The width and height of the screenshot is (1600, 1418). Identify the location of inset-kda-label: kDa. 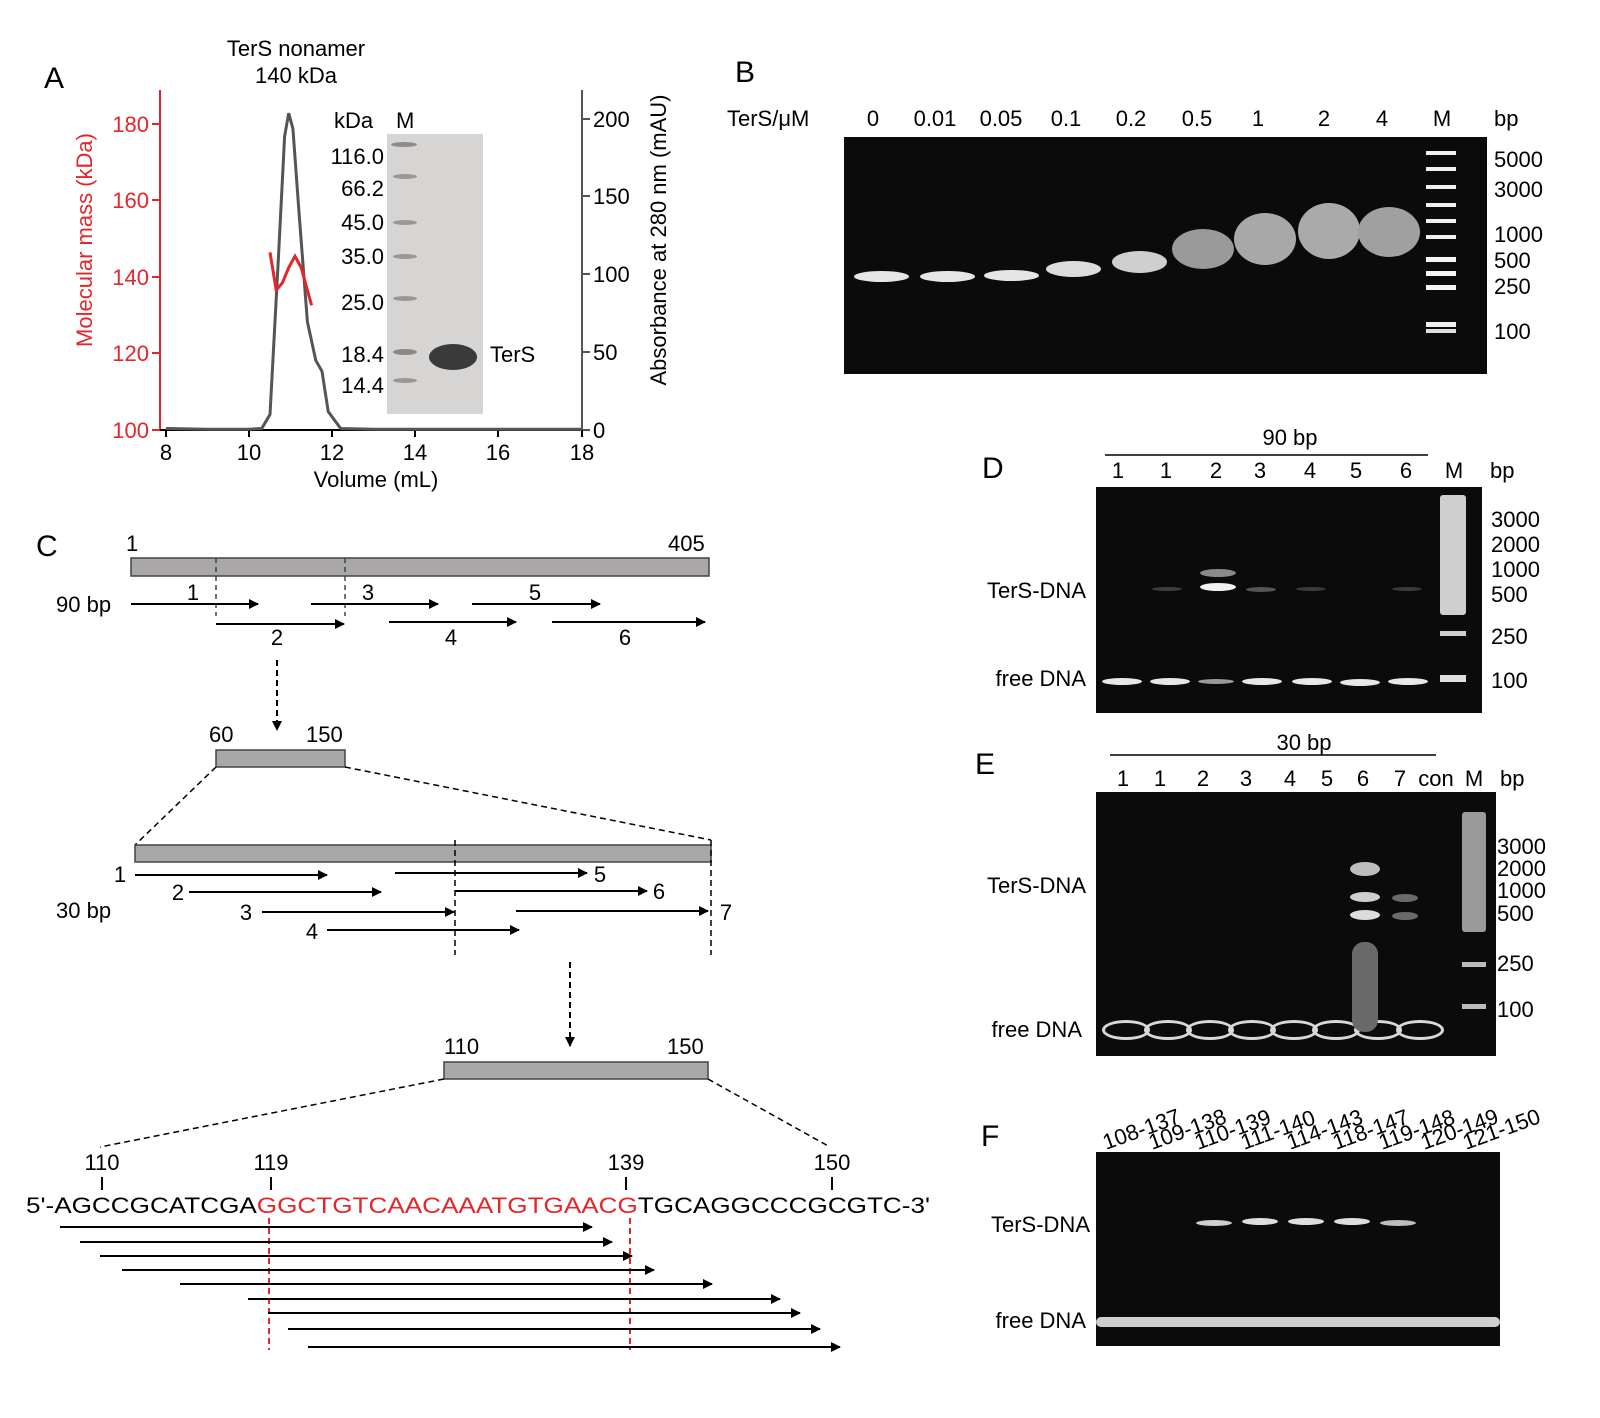
(354, 120).